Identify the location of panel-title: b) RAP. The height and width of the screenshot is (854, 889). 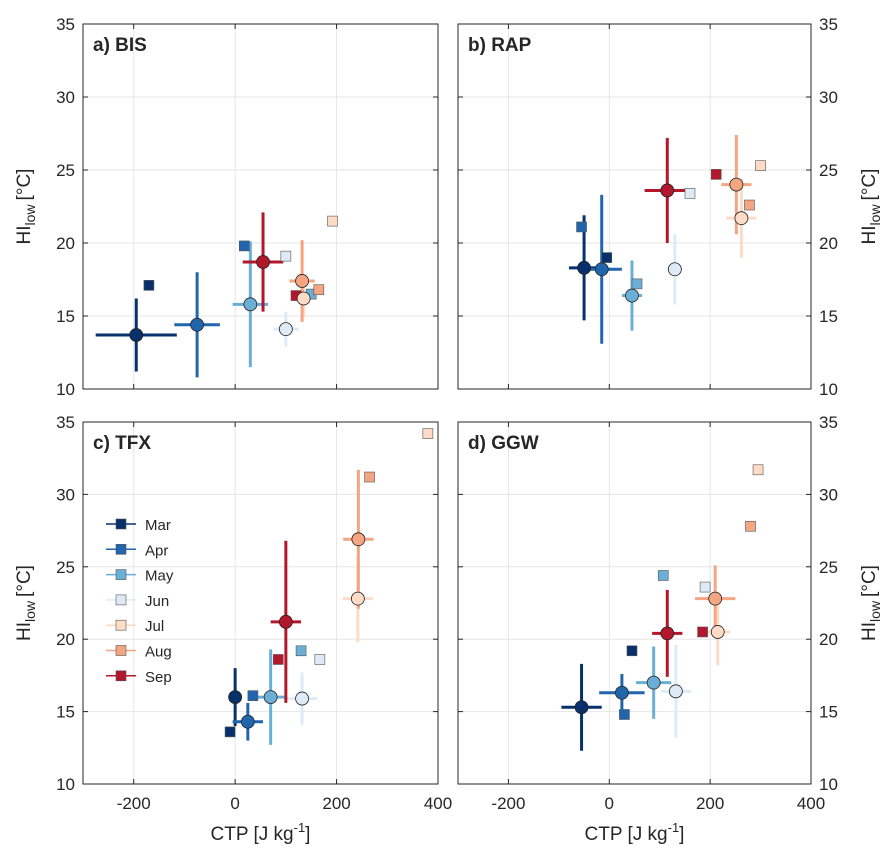
(500, 45).